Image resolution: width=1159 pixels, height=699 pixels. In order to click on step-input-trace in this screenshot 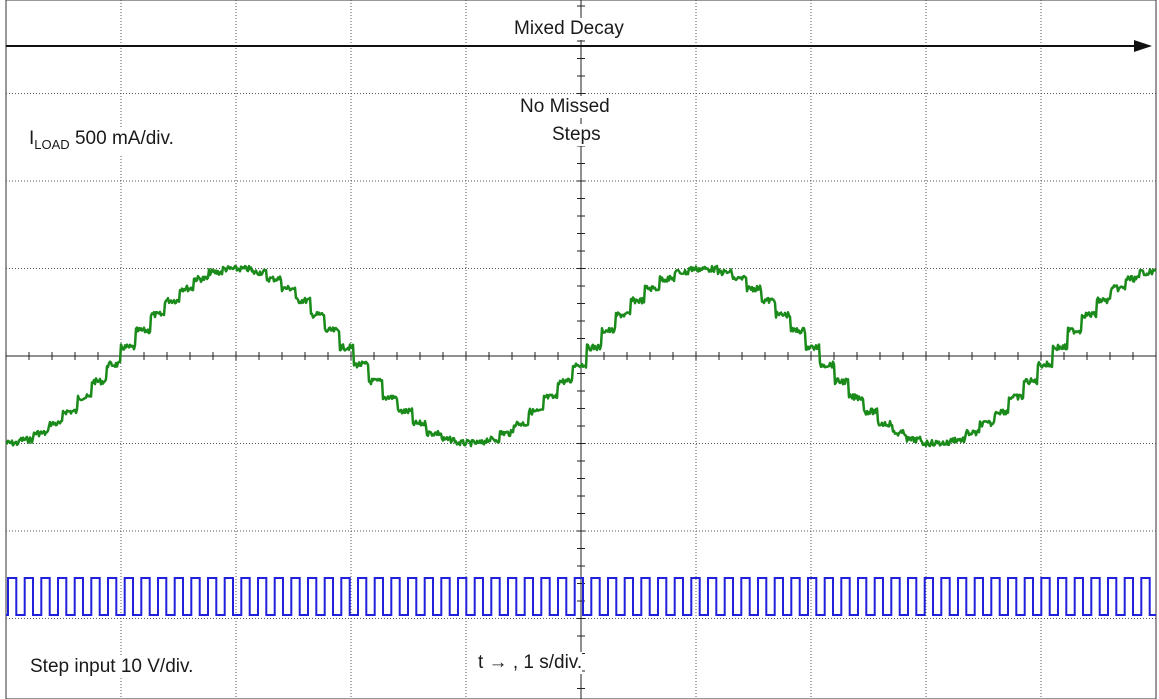, I will do `click(581, 596)`.